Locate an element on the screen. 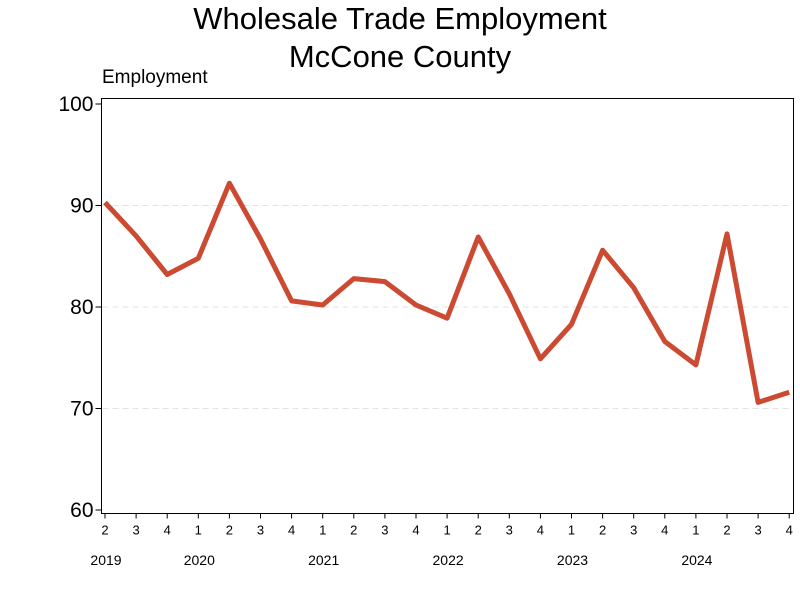 The width and height of the screenshot is (800, 600). y-tick-label: 90 is located at coordinates (81, 206).